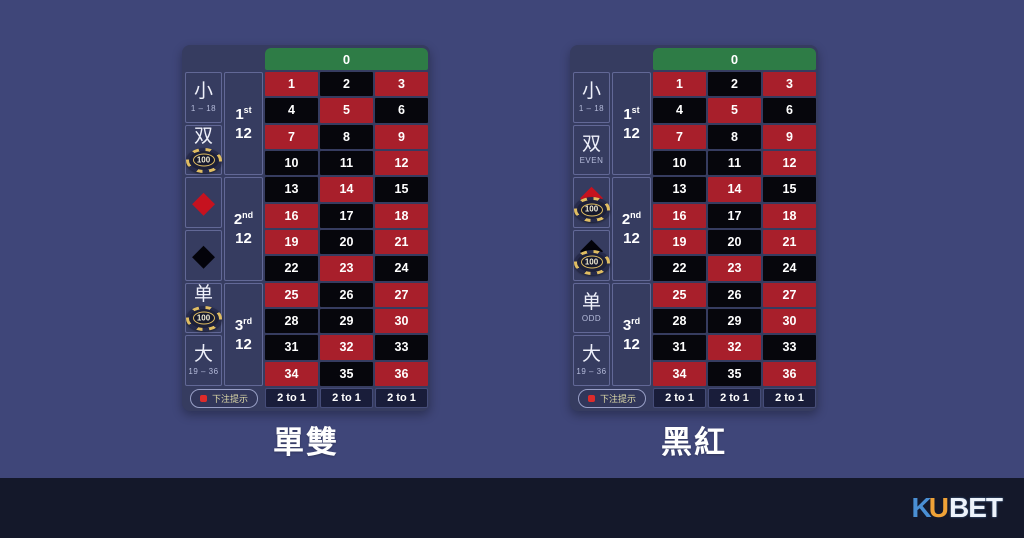  Describe the element at coordinates (591, 255) in the screenshot. I see `bet-black-diamond: ◆100` at that location.